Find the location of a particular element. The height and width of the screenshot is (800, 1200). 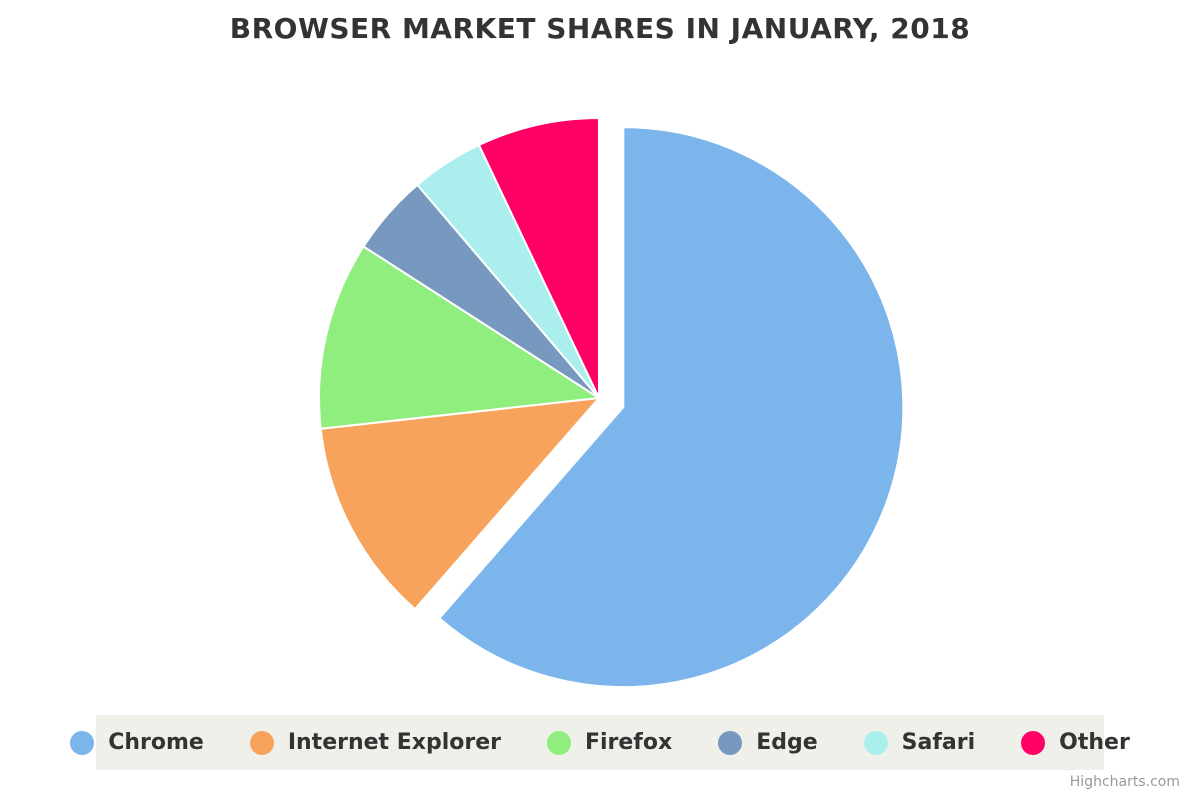

legend-label: Safari is located at coordinates (938, 742).